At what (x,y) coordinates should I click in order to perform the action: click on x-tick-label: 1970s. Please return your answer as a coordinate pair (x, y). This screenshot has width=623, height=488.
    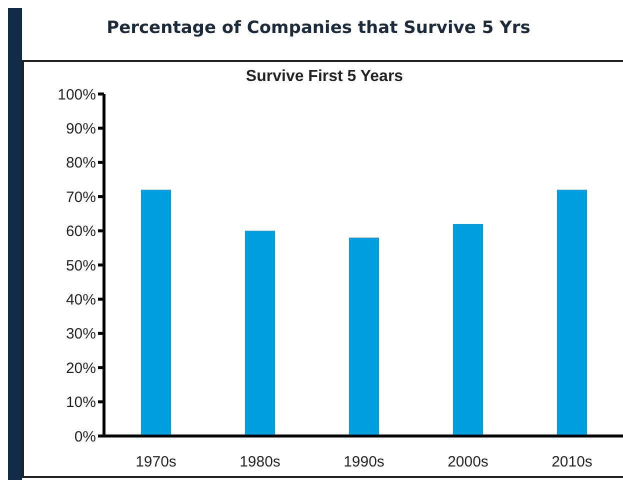
    Looking at the image, I should click on (156, 462).